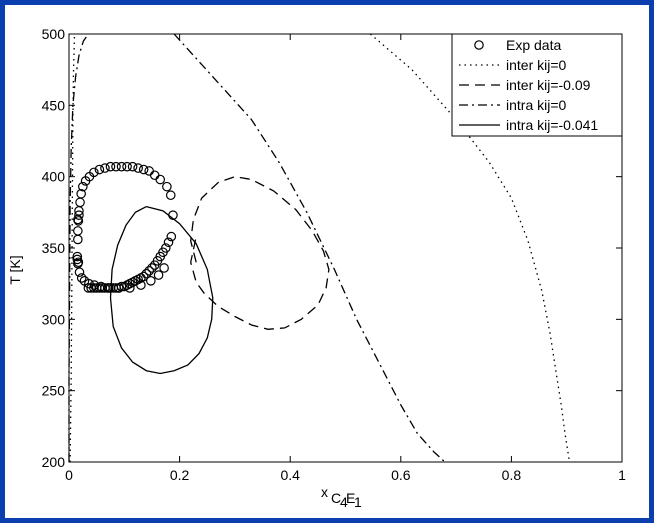 The height and width of the screenshot is (523, 654). What do you see at coordinates (54, 177) in the screenshot?
I see `y-tick-label: 400` at bounding box center [54, 177].